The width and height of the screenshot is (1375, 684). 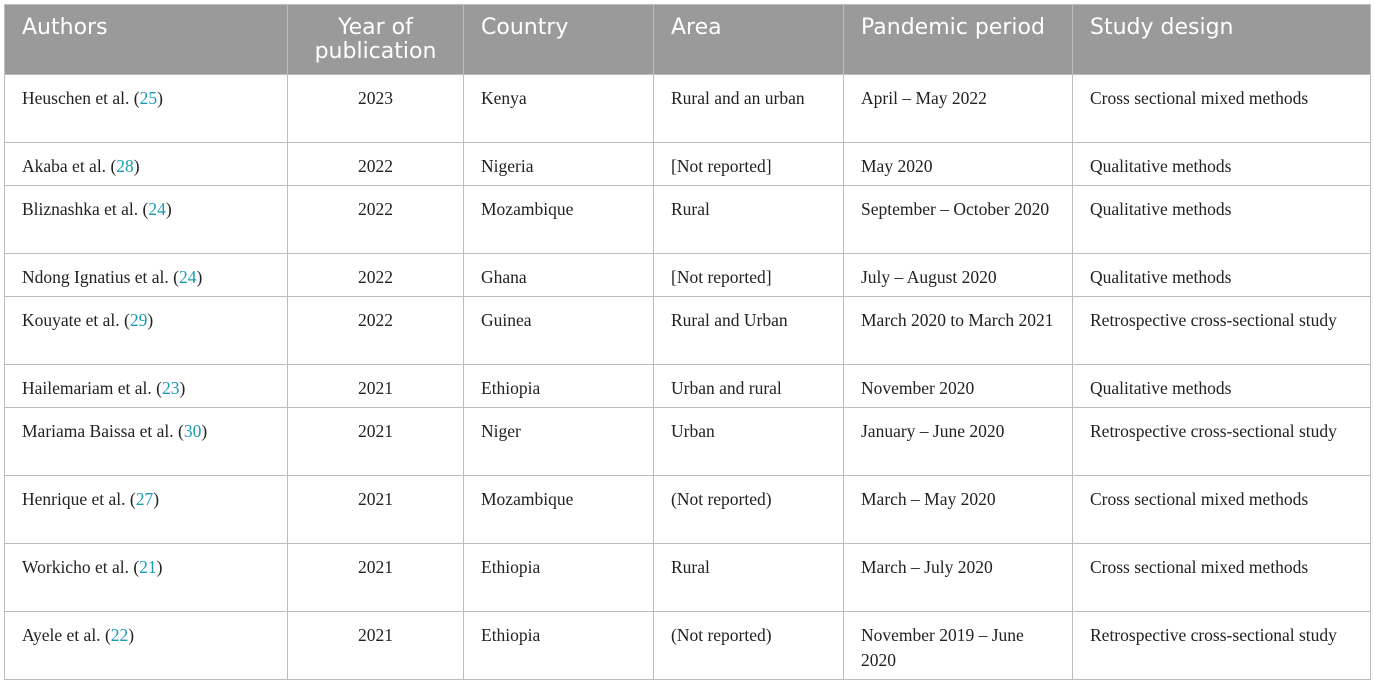 What do you see at coordinates (170, 388) in the screenshot?
I see `reference-link: 23` at bounding box center [170, 388].